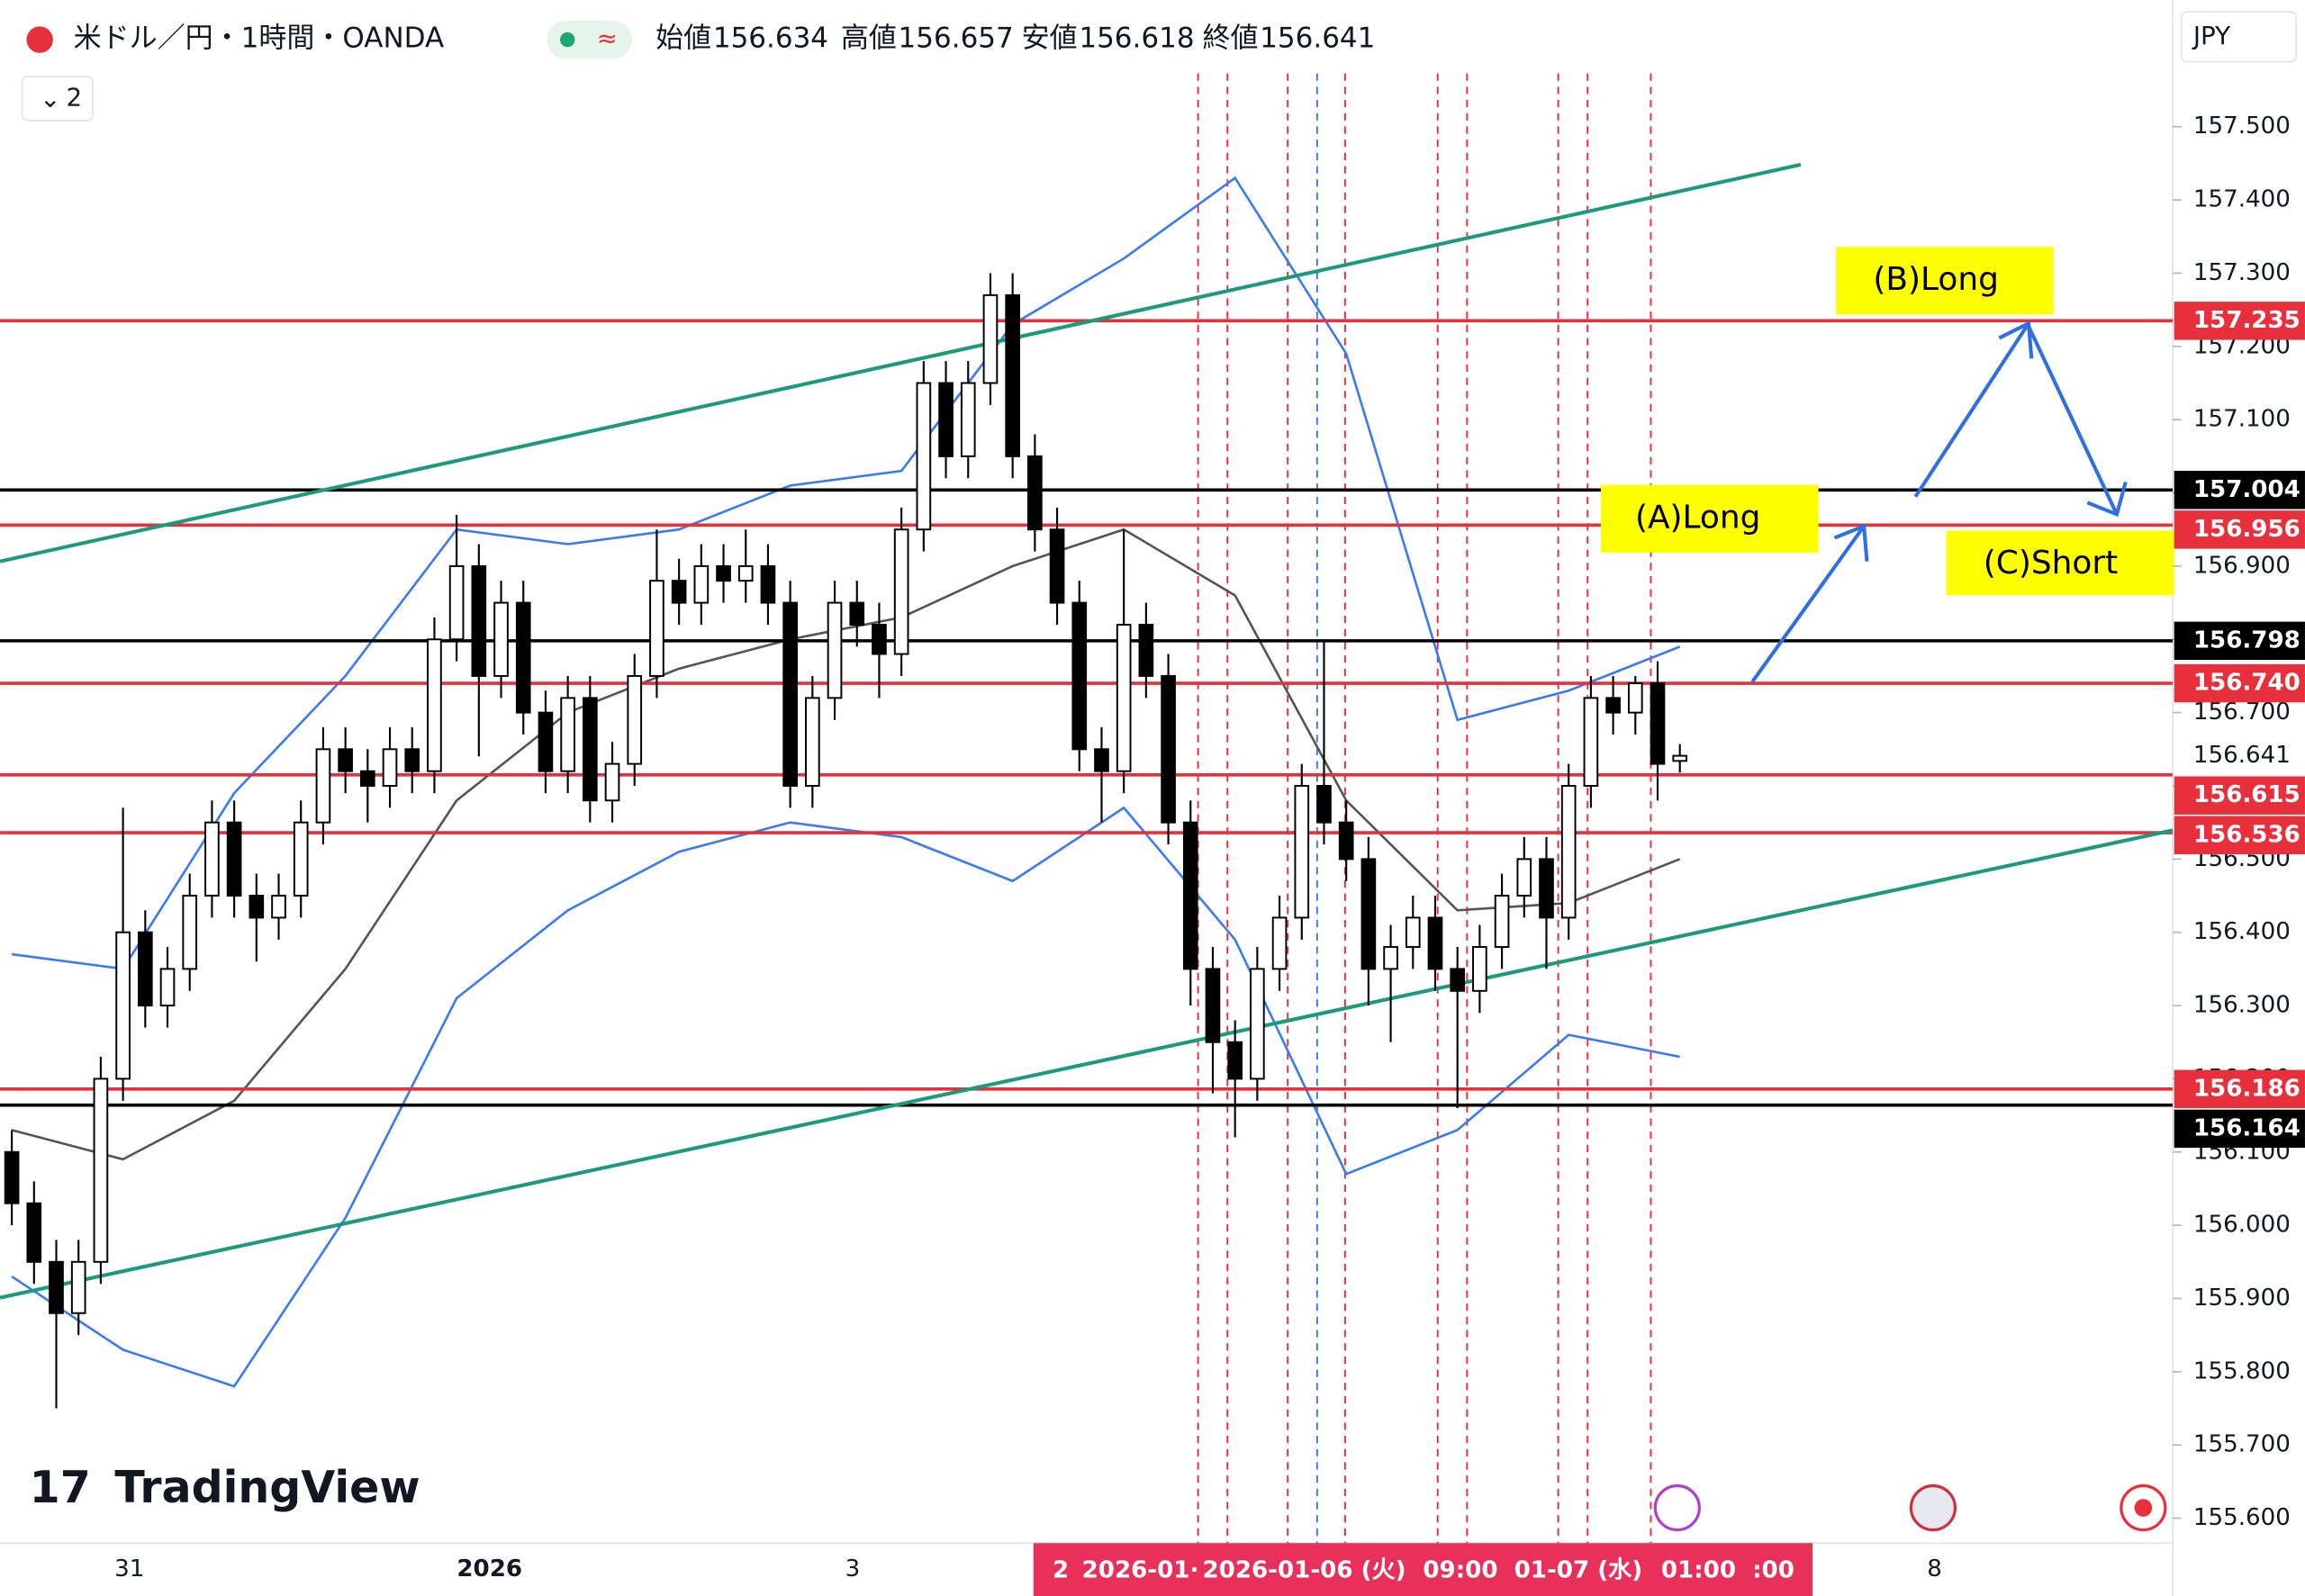  I want to click on arrow-b, so click(1972, 410).